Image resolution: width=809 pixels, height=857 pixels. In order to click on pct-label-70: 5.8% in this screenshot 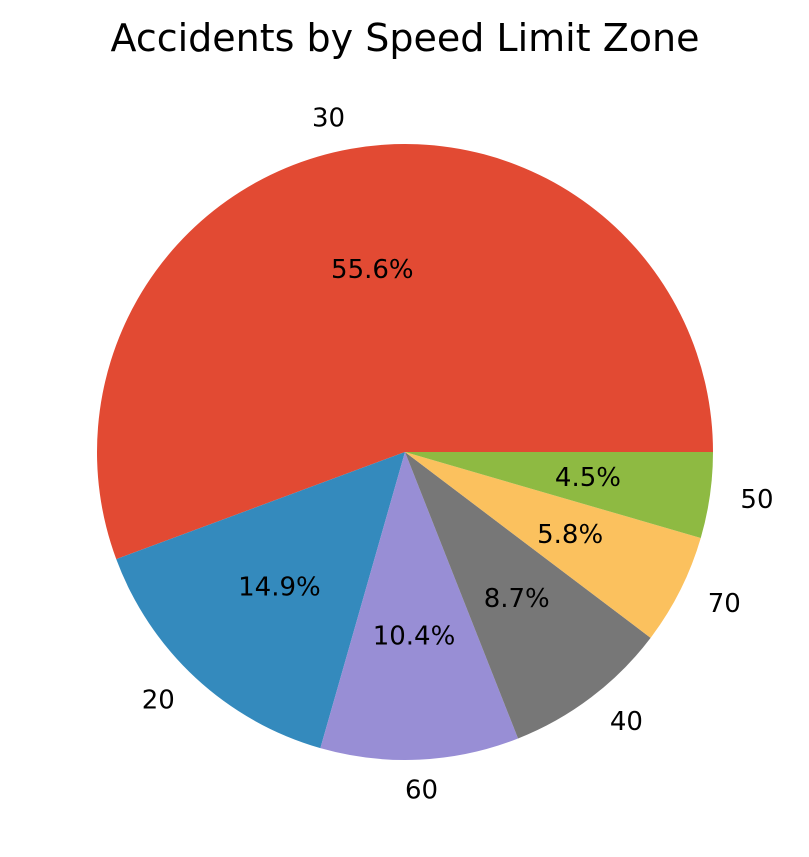, I will do `click(570, 535)`.